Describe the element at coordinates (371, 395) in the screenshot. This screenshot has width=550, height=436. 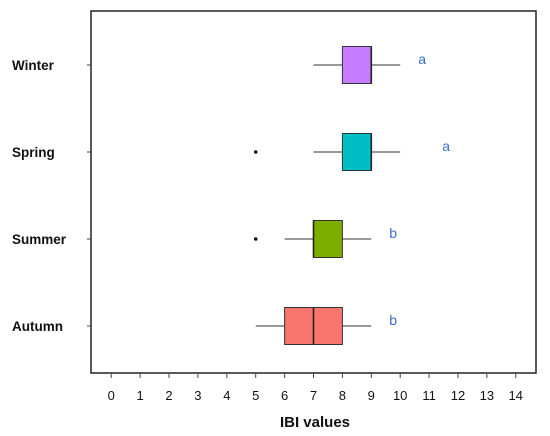
I see `x-tick-label-9: 9` at that location.